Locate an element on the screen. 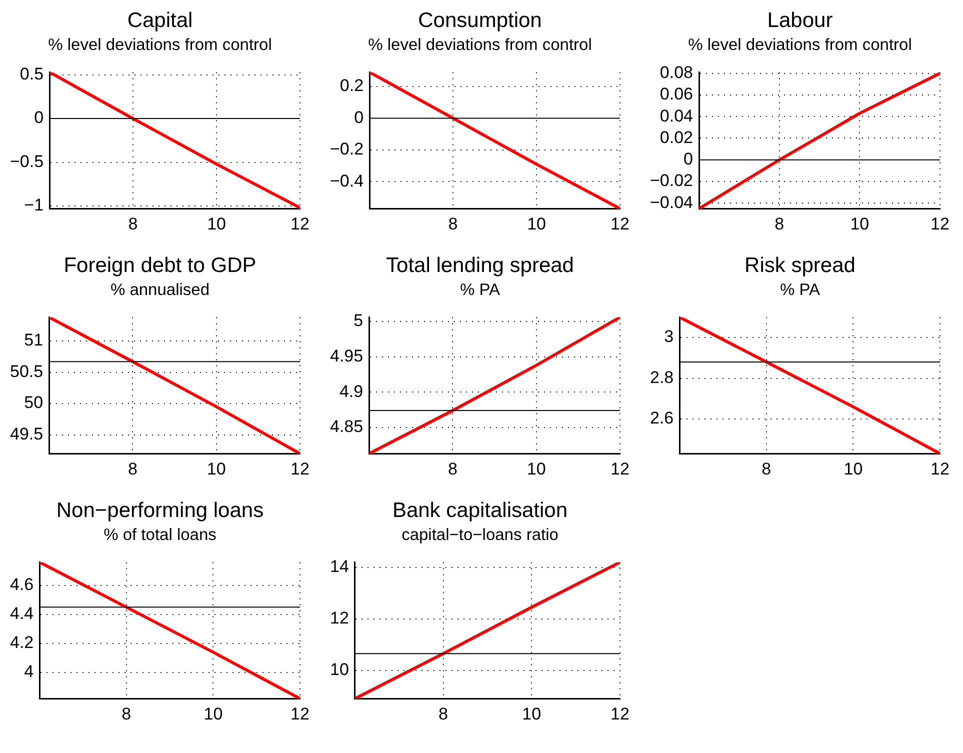 This screenshot has height=753, width=963. y-tick-label: 49.5 is located at coordinates (27, 434).